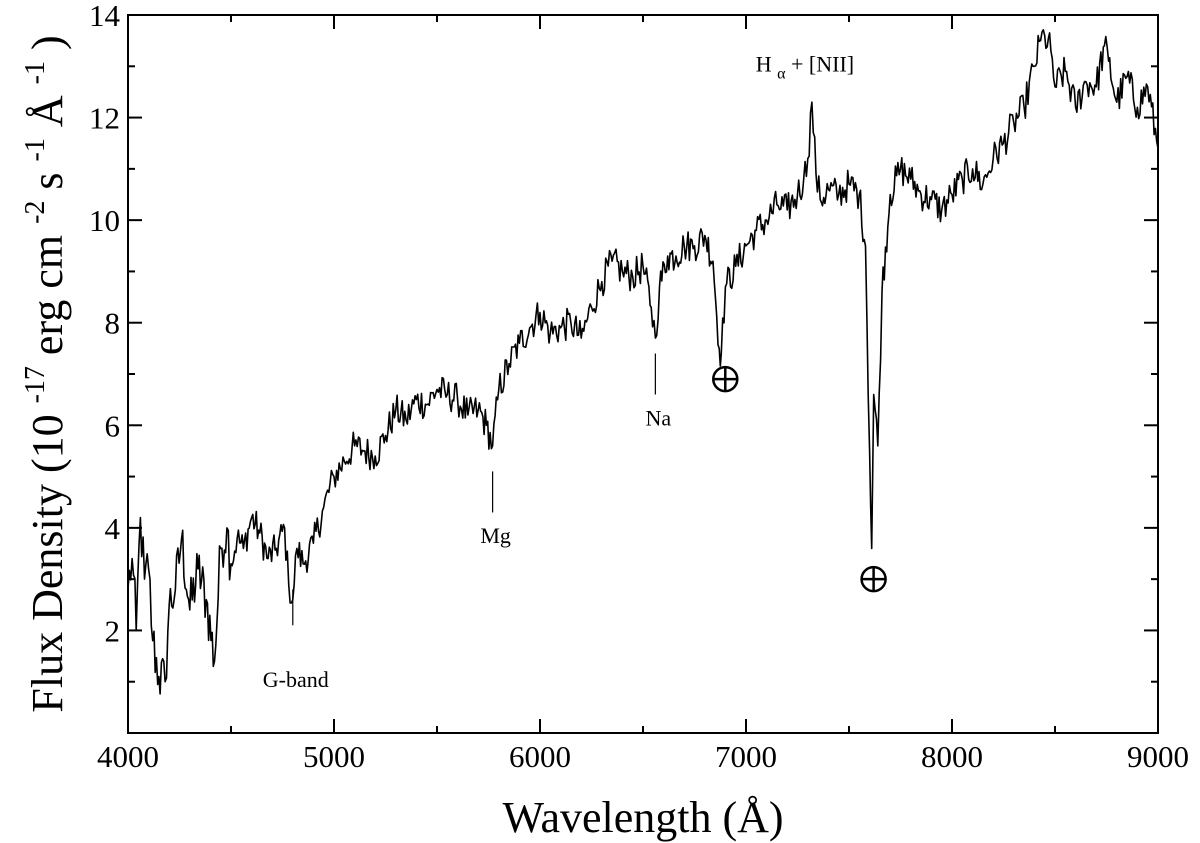 The image size is (1200, 843). Describe the element at coordinates (113, 323) in the screenshot. I see `y-tick-label: 8` at that location.